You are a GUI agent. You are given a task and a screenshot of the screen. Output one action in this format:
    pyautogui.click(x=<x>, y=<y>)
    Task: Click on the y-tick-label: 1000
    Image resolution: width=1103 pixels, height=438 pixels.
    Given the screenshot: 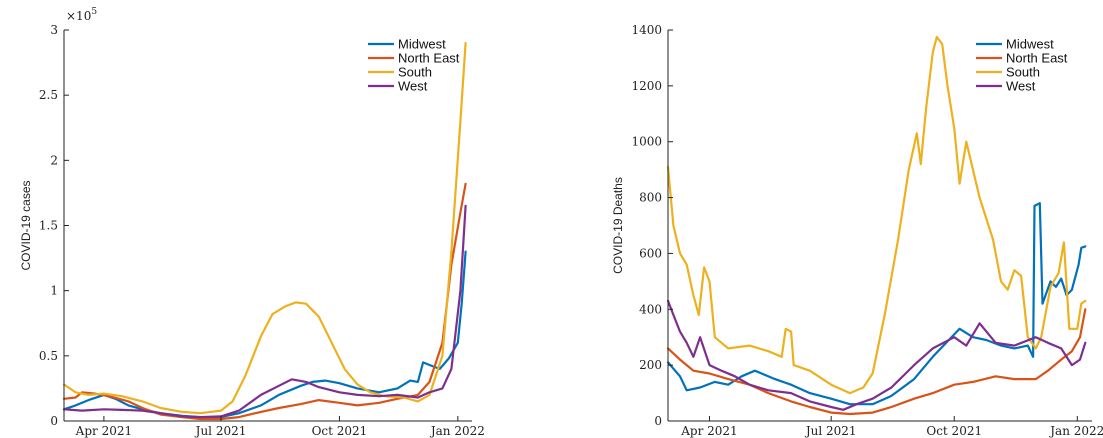 What is the action you would take?
    pyautogui.click(x=646, y=142)
    